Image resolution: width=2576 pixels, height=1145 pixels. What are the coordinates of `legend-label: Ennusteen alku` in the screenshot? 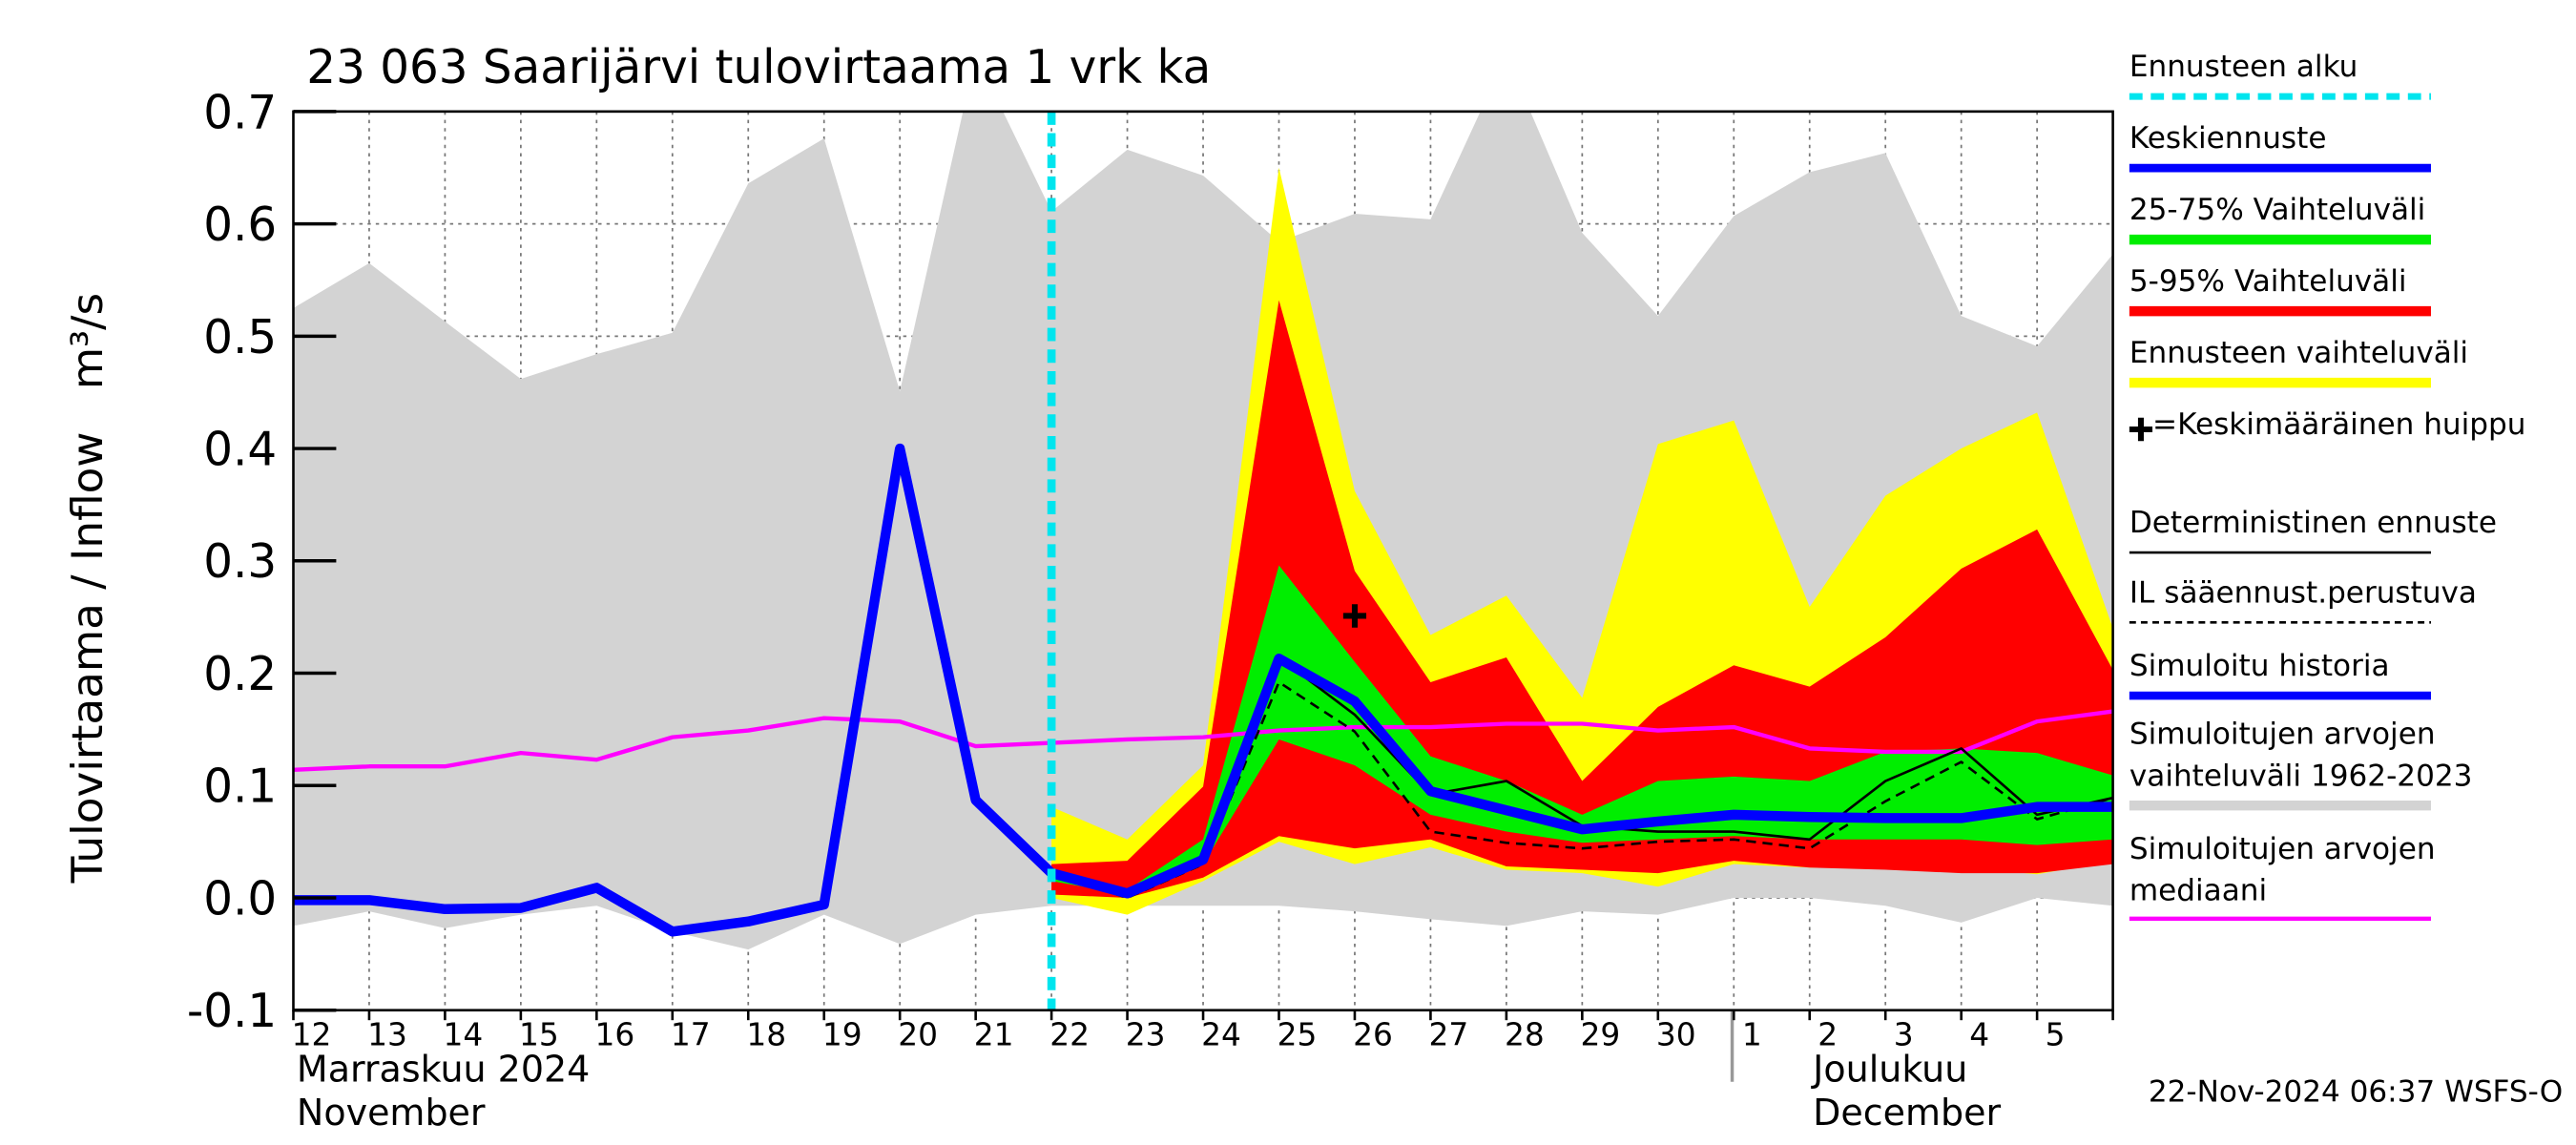 It's located at (2243, 67).